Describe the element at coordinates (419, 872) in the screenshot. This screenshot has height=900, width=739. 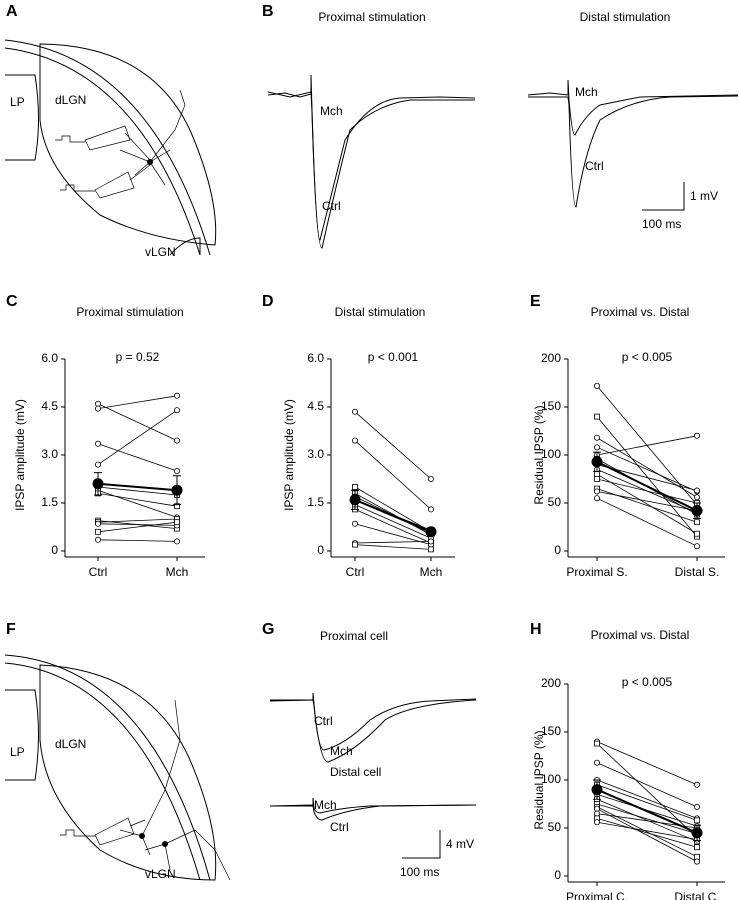
I see `scale-label: 100 ms` at that location.